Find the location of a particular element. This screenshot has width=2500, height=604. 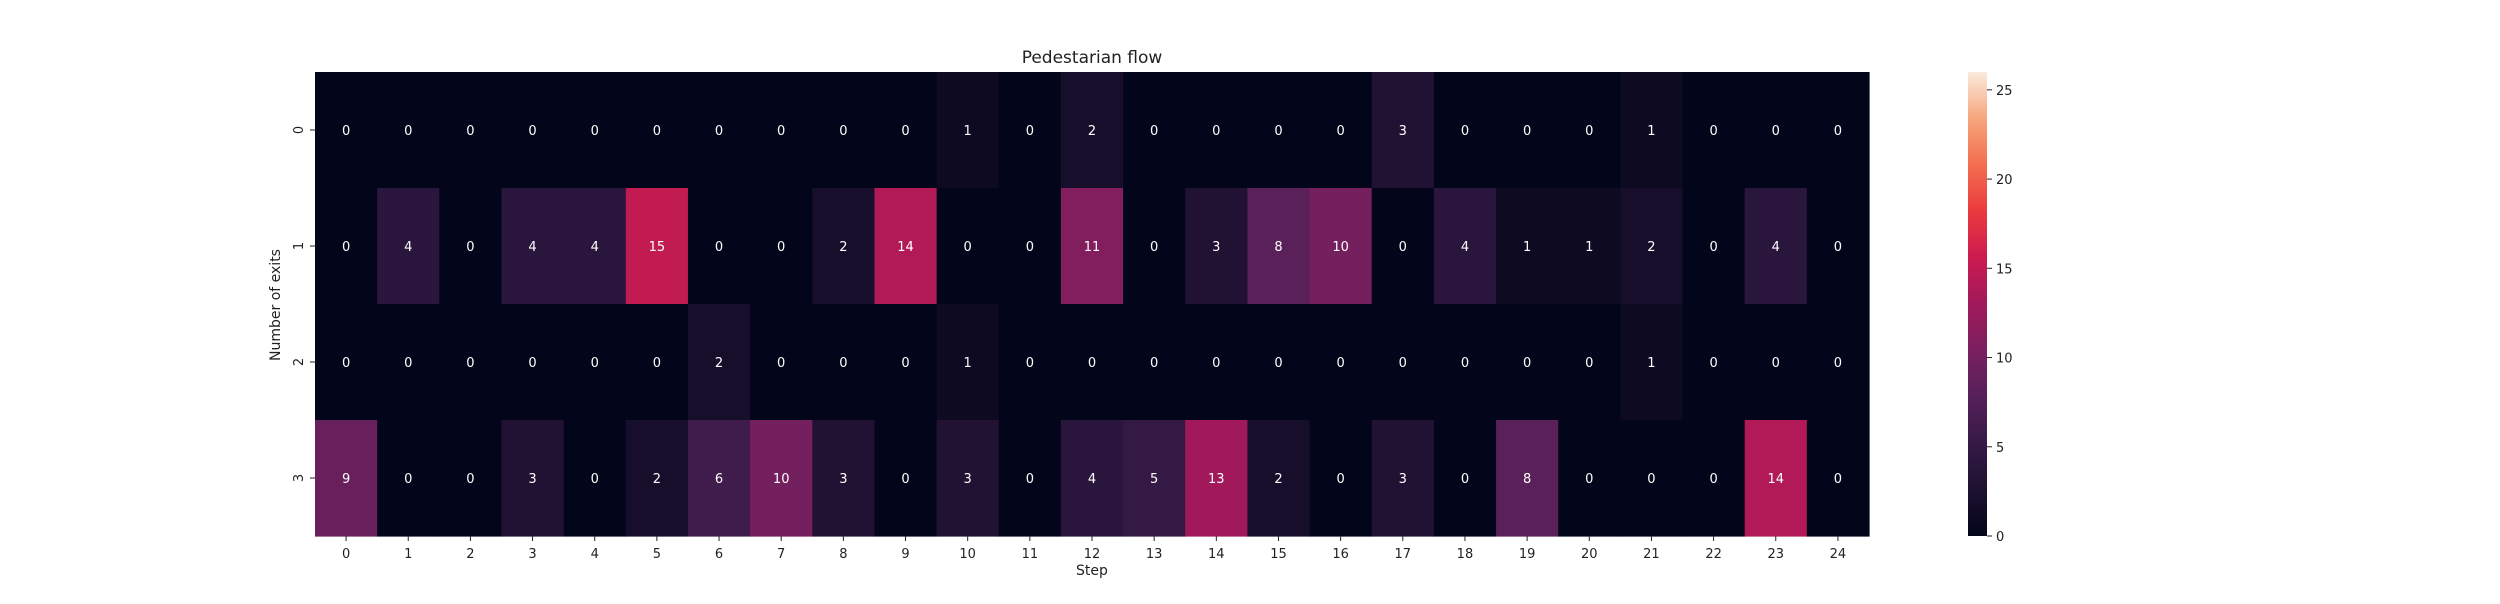

cell-value-label: 11 is located at coordinates (1092, 247).